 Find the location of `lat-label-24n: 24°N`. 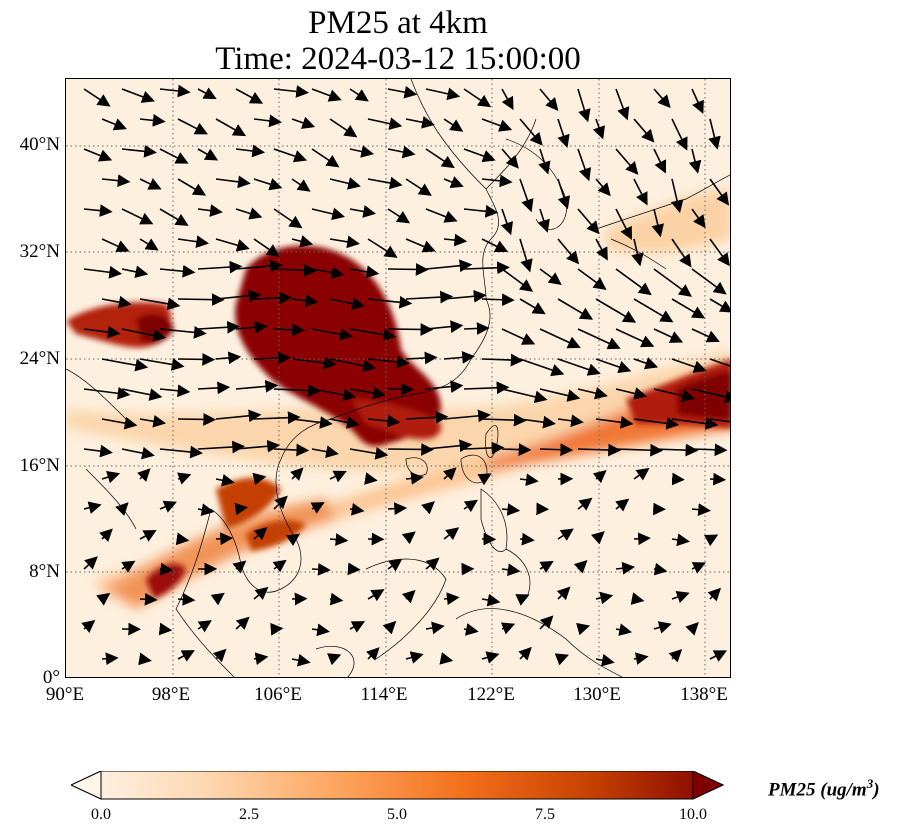

lat-label-24n: 24°N is located at coordinates (39, 358).